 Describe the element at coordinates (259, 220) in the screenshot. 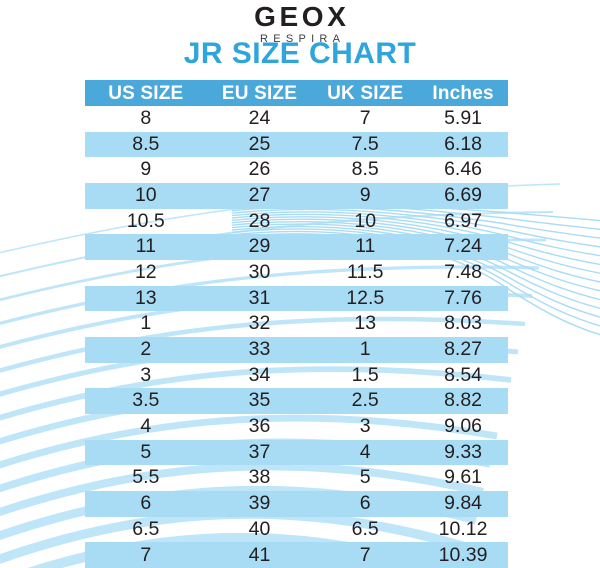

I see `cell-eu-size: 28` at that location.